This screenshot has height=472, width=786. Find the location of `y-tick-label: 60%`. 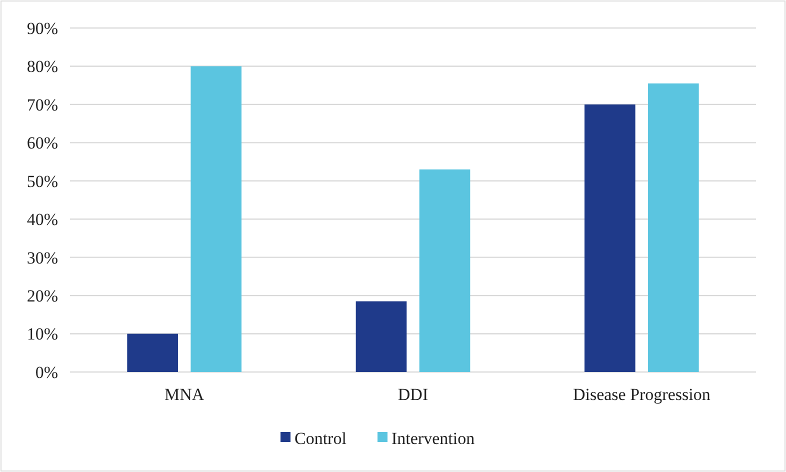

y-tick-label: 60% is located at coordinates (42, 143).